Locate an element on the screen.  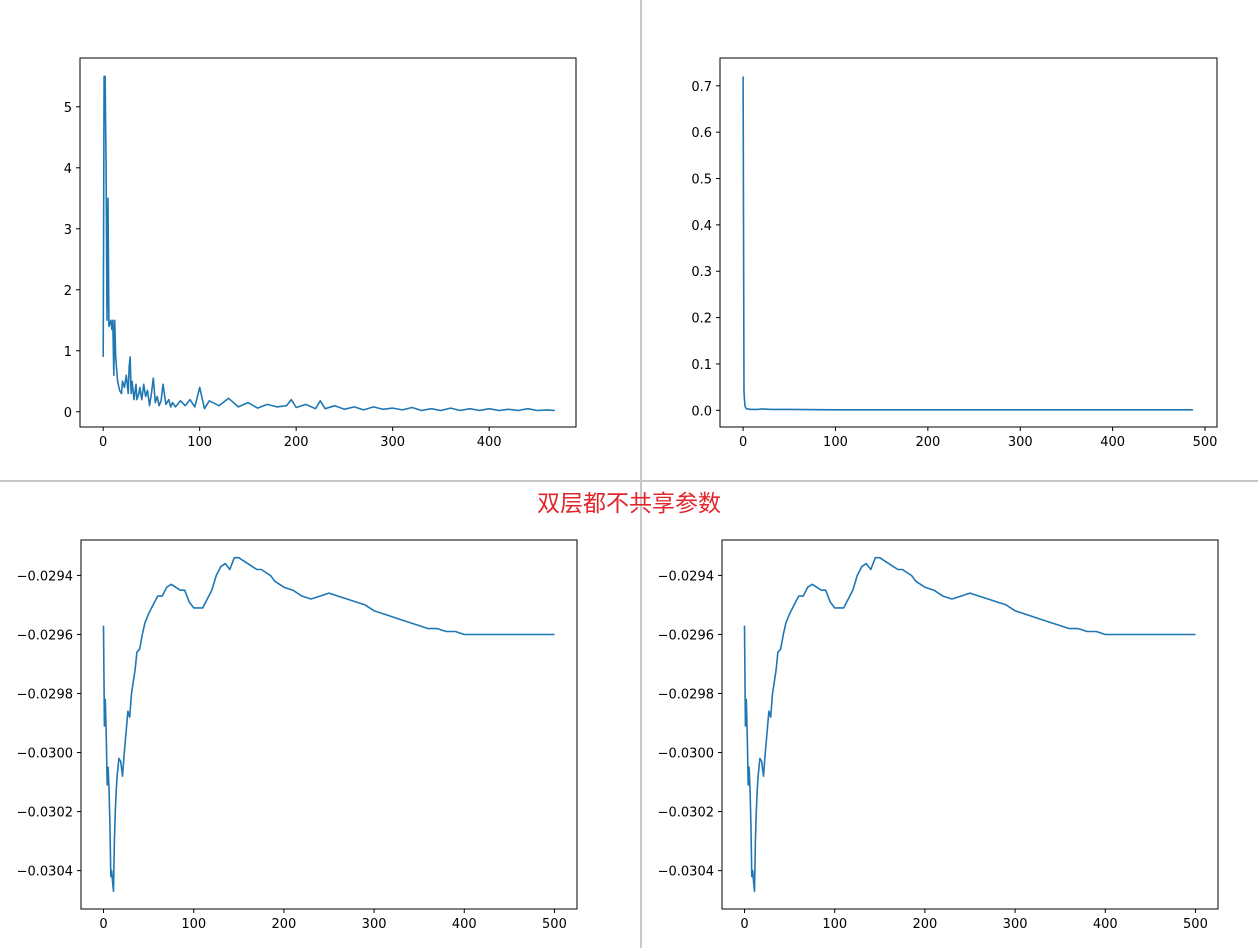
y-tick-label: 0.1 is located at coordinates (701, 365).